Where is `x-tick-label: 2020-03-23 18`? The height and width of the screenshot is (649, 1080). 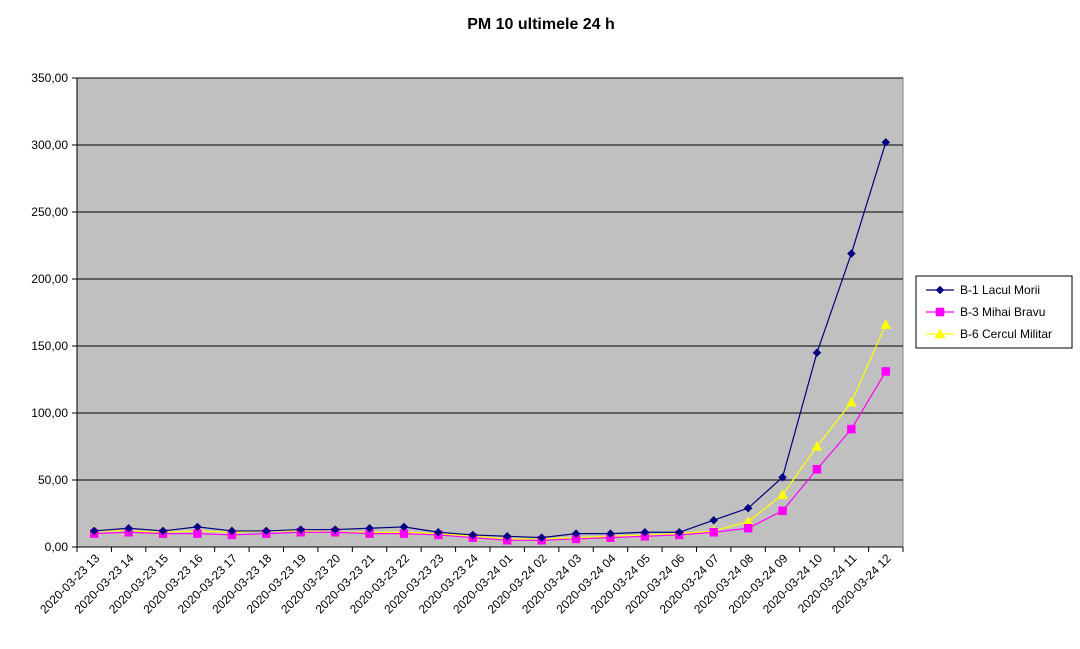 x-tick-label: 2020-03-23 18 is located at coordinates (241, 583).